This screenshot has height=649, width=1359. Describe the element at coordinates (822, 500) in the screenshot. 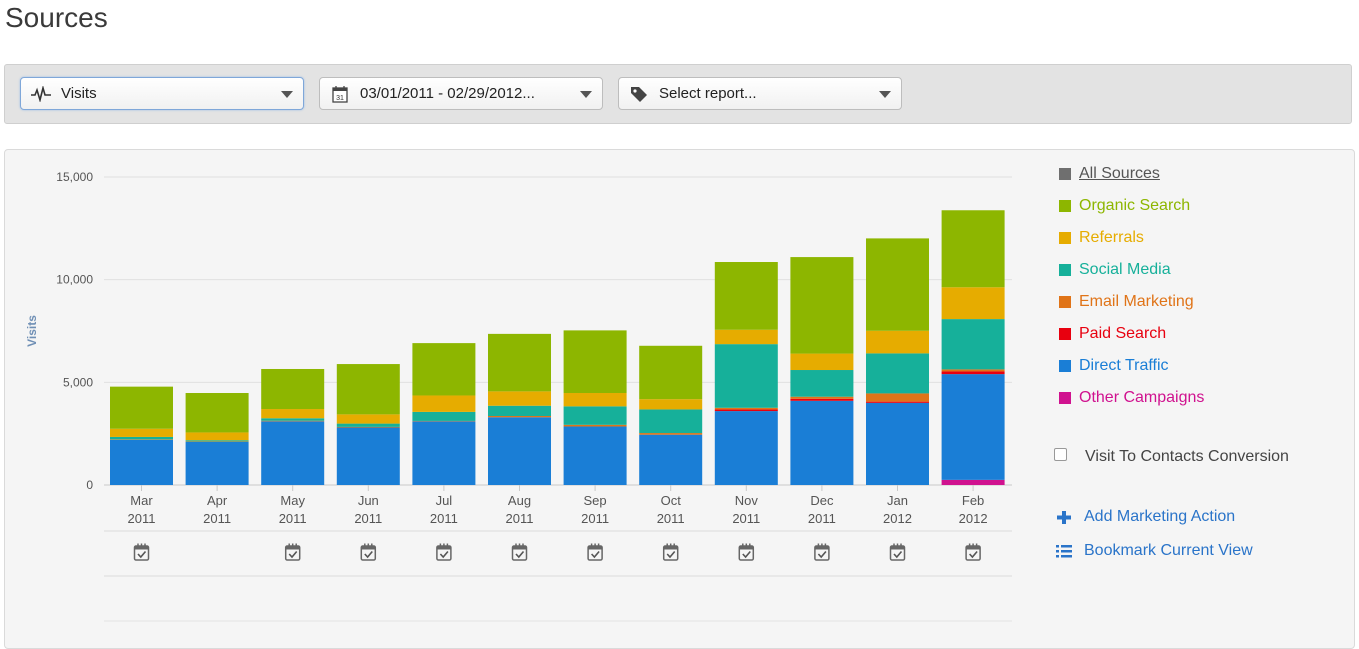

I see `x-tick-label-month: Dec` at that location.